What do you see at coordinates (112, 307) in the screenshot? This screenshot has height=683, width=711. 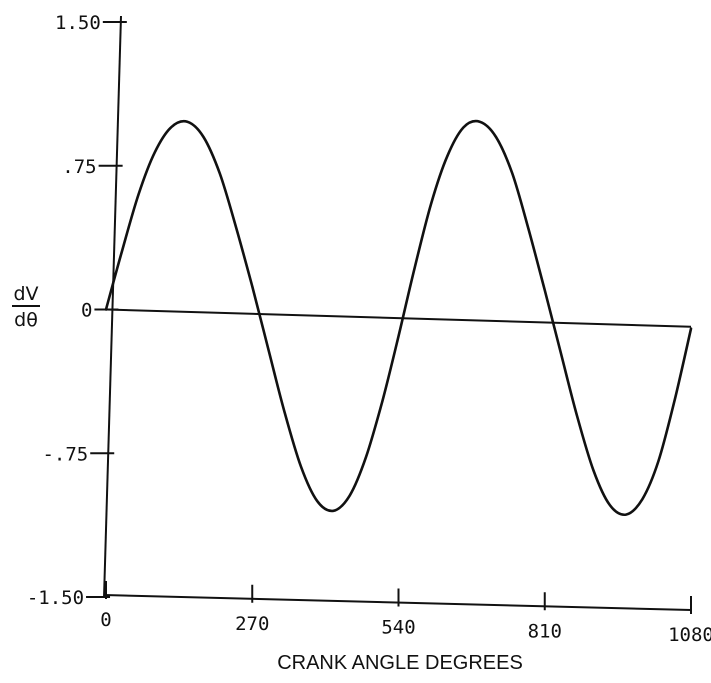 I see `y-axis-line` at bounding box center [112, 307].